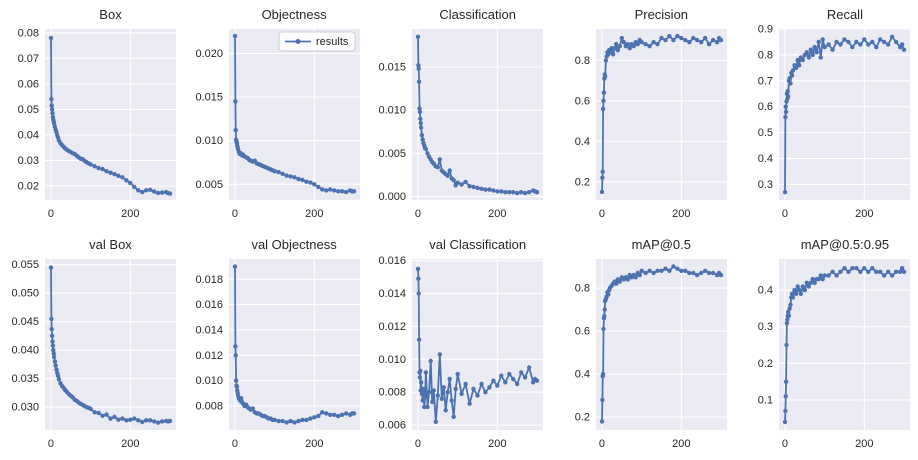 This screenshot has height=460, width=918. I want to click on subplot-map05: mAP@0.5 0.2 0.4 0.6 0.8 0 200, so click(643, 345).